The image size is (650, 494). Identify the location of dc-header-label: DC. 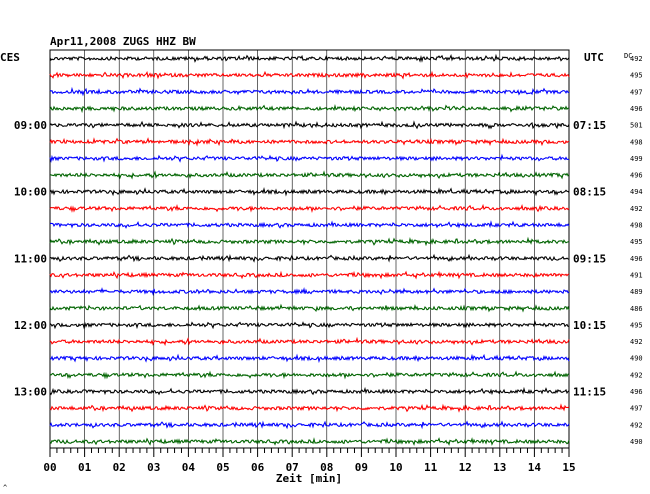
(628, 56).